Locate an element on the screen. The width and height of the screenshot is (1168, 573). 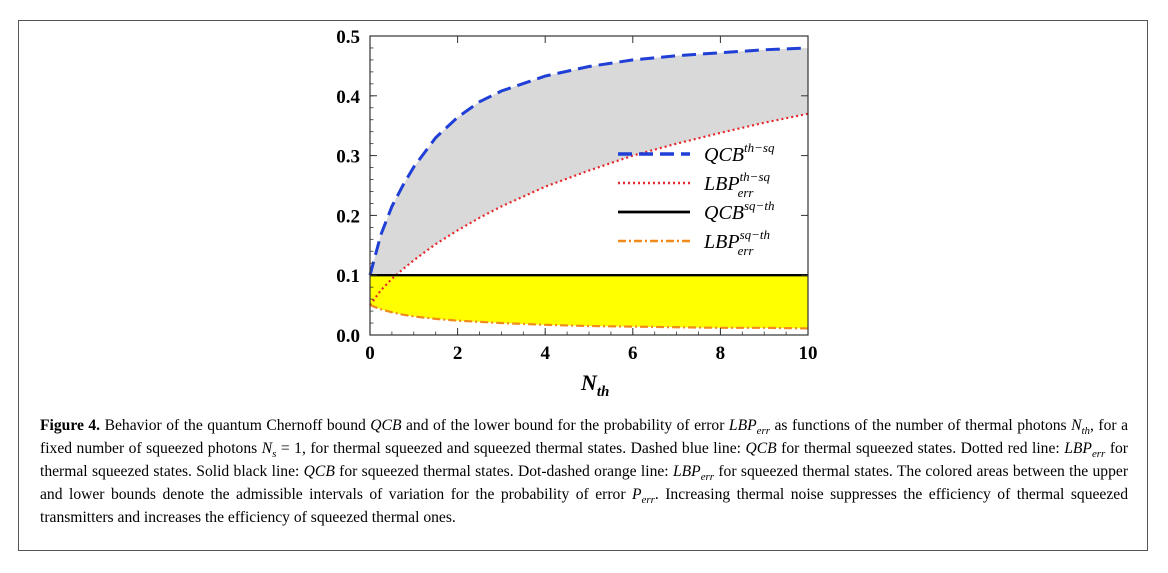
qcb-term: QCB is located at coordinates (386, 425).